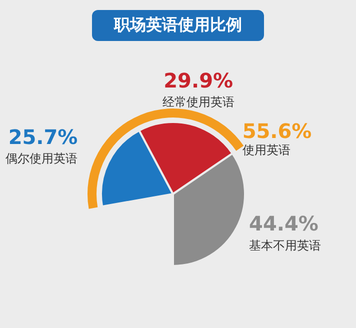 The width and height of the screenshot is (356, 328). I want to click on slice-label: 偶尔使用英语, so click(42, 159).